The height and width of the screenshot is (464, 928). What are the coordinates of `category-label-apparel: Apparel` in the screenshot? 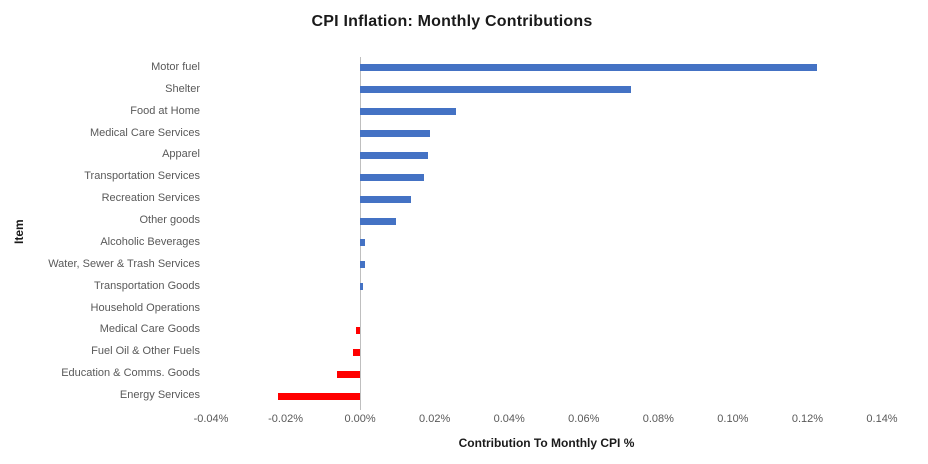 It's located at (181, 154).